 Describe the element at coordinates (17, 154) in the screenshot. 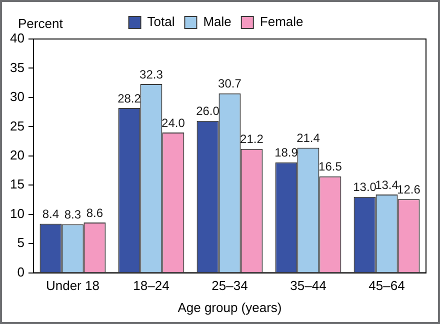

I see `y-tick-label: 20` at that location.